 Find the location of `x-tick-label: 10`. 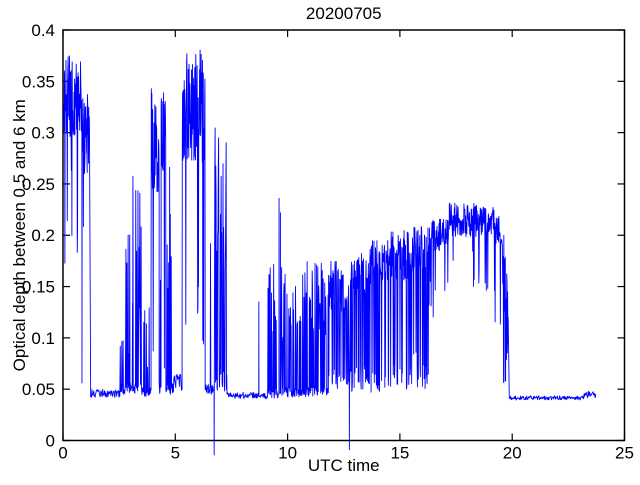

x-tick-label: 10 is located at coordinates (287, 453).